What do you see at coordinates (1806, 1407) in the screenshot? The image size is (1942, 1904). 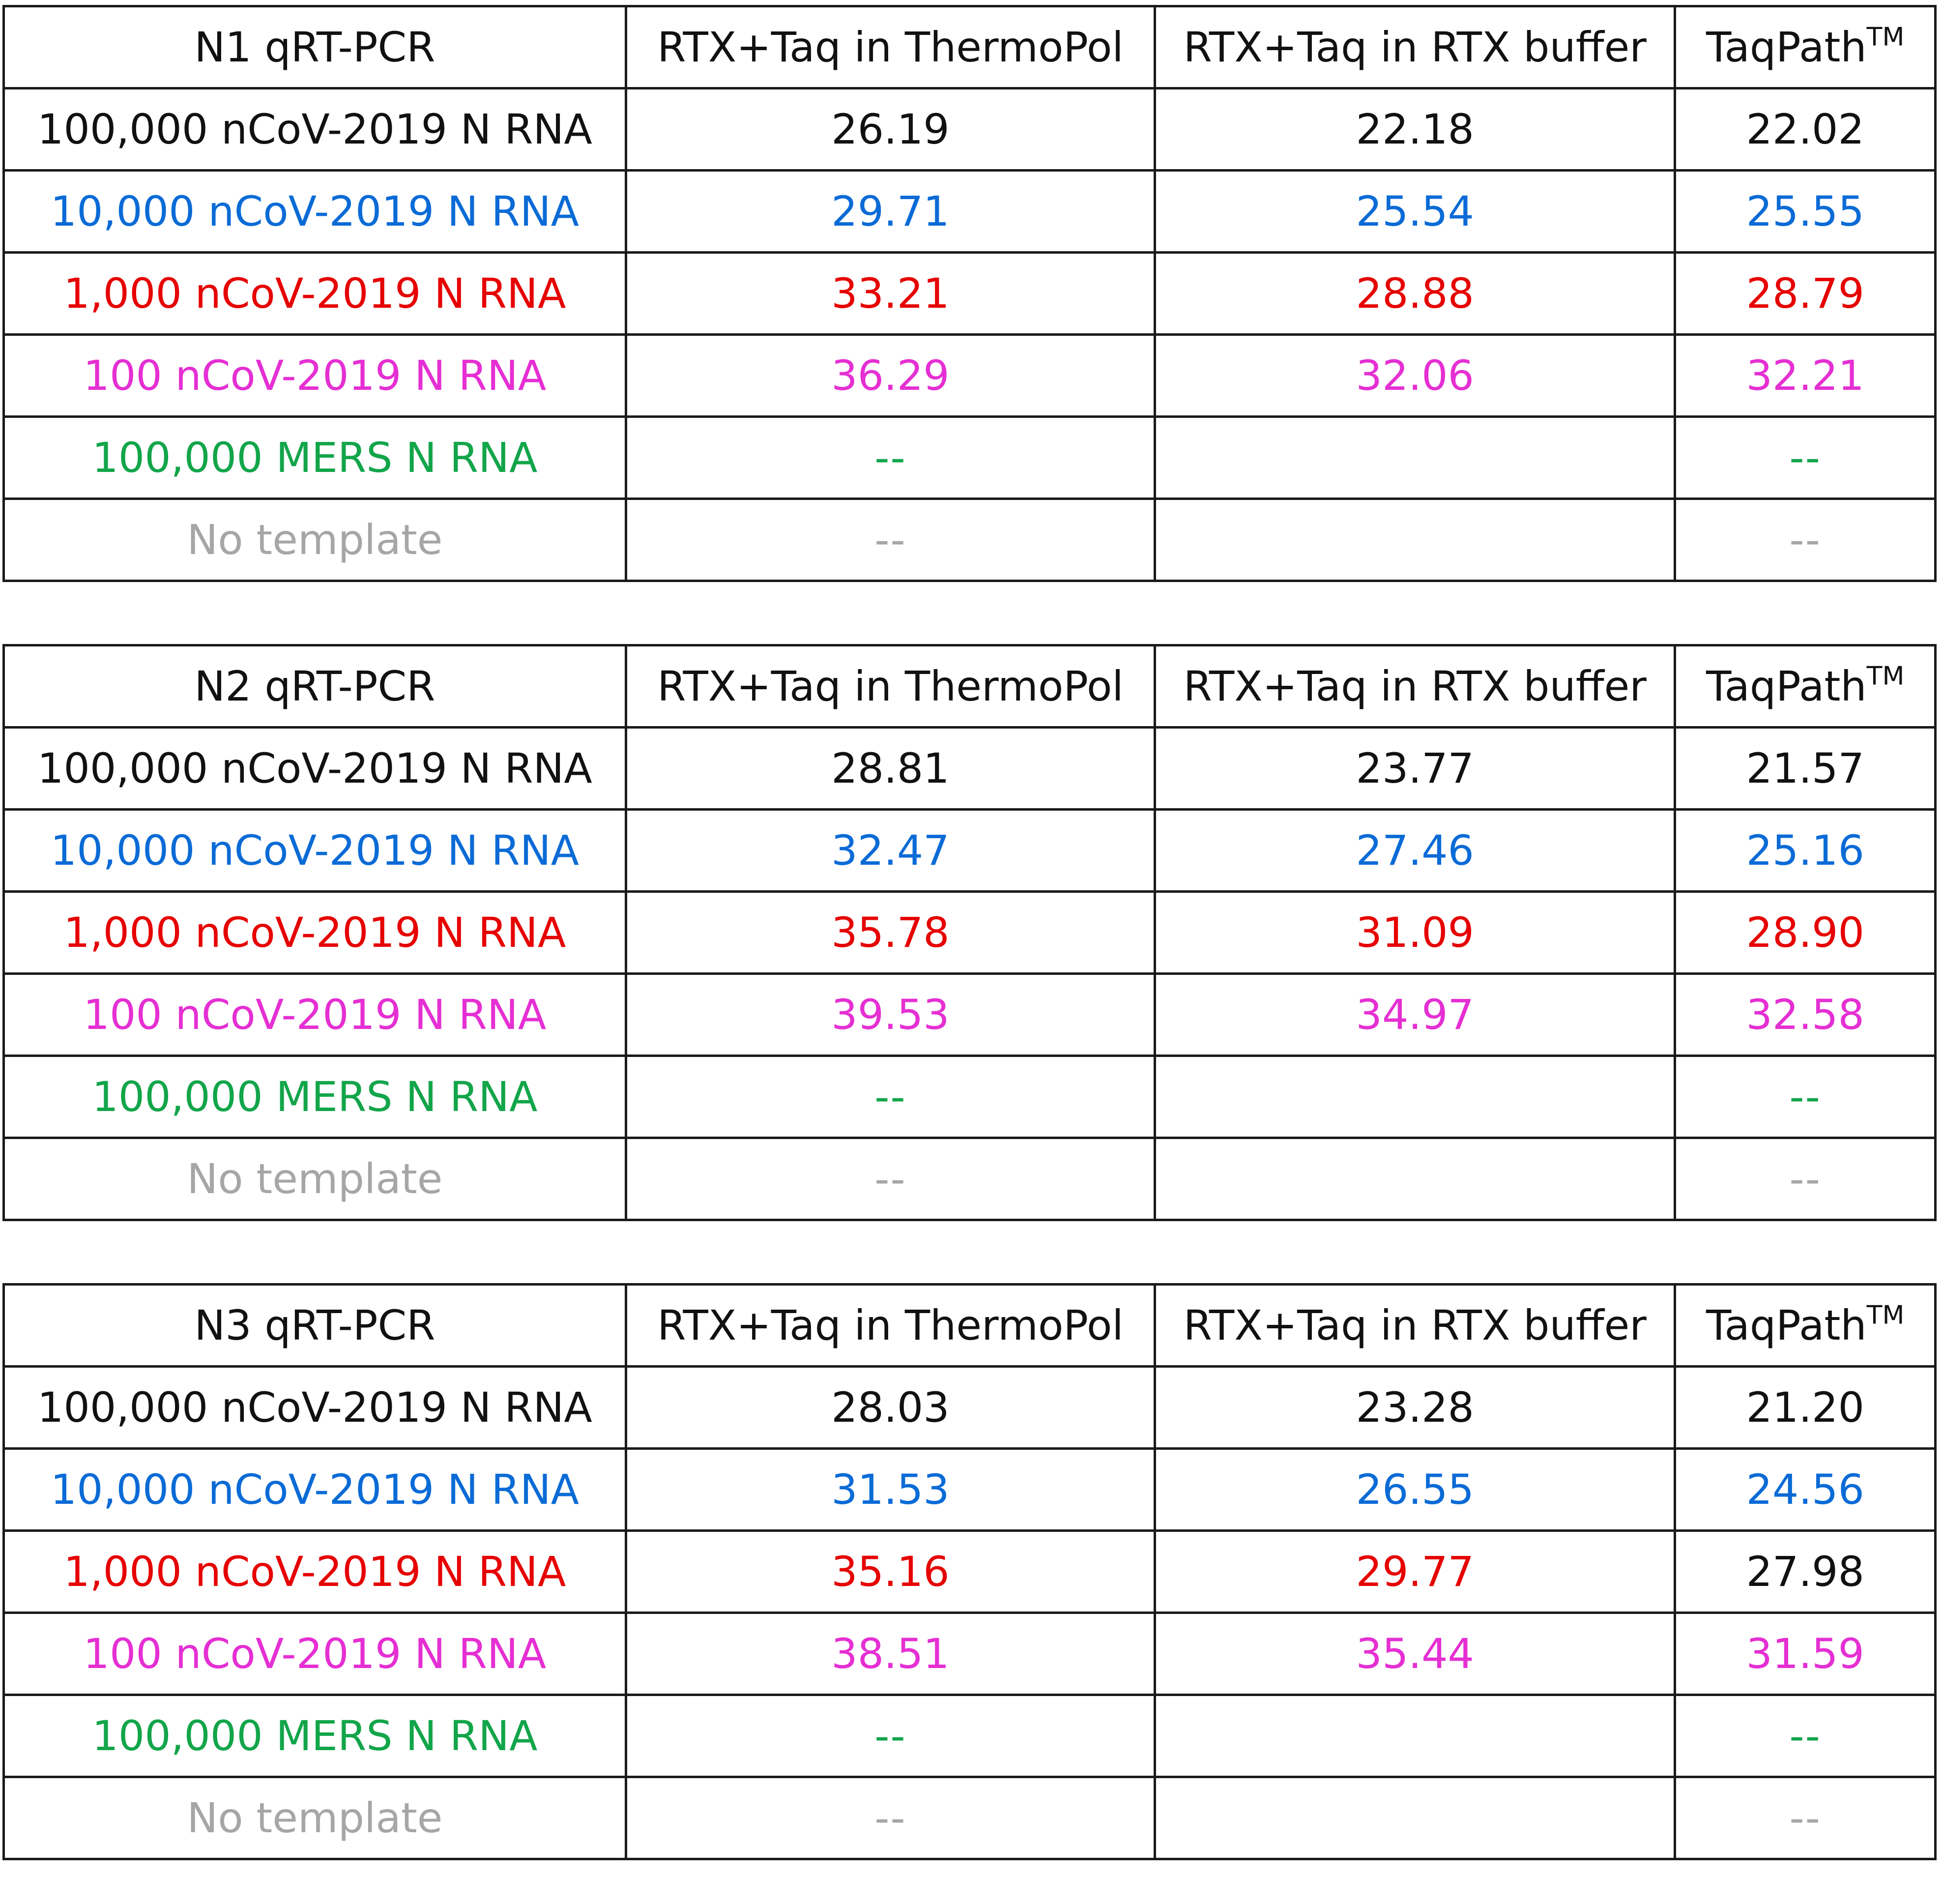 I see `ct-value: 21.20` at bounding box center [1806, 1407].